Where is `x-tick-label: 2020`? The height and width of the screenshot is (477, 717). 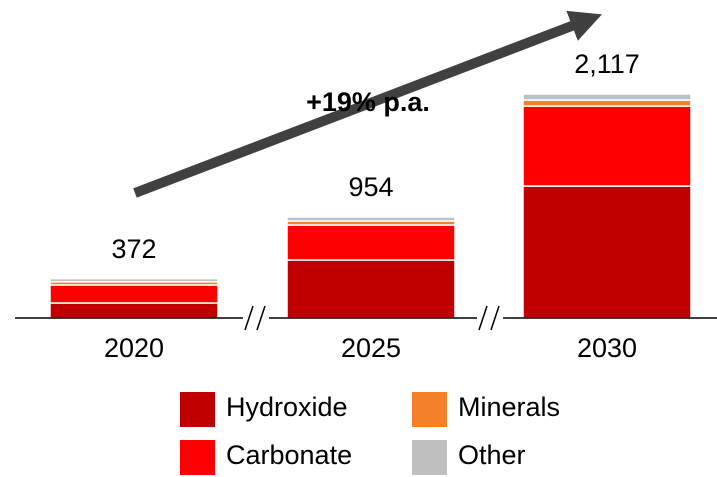 x-tick-label: 2020 is located at coordinates (134, 348).